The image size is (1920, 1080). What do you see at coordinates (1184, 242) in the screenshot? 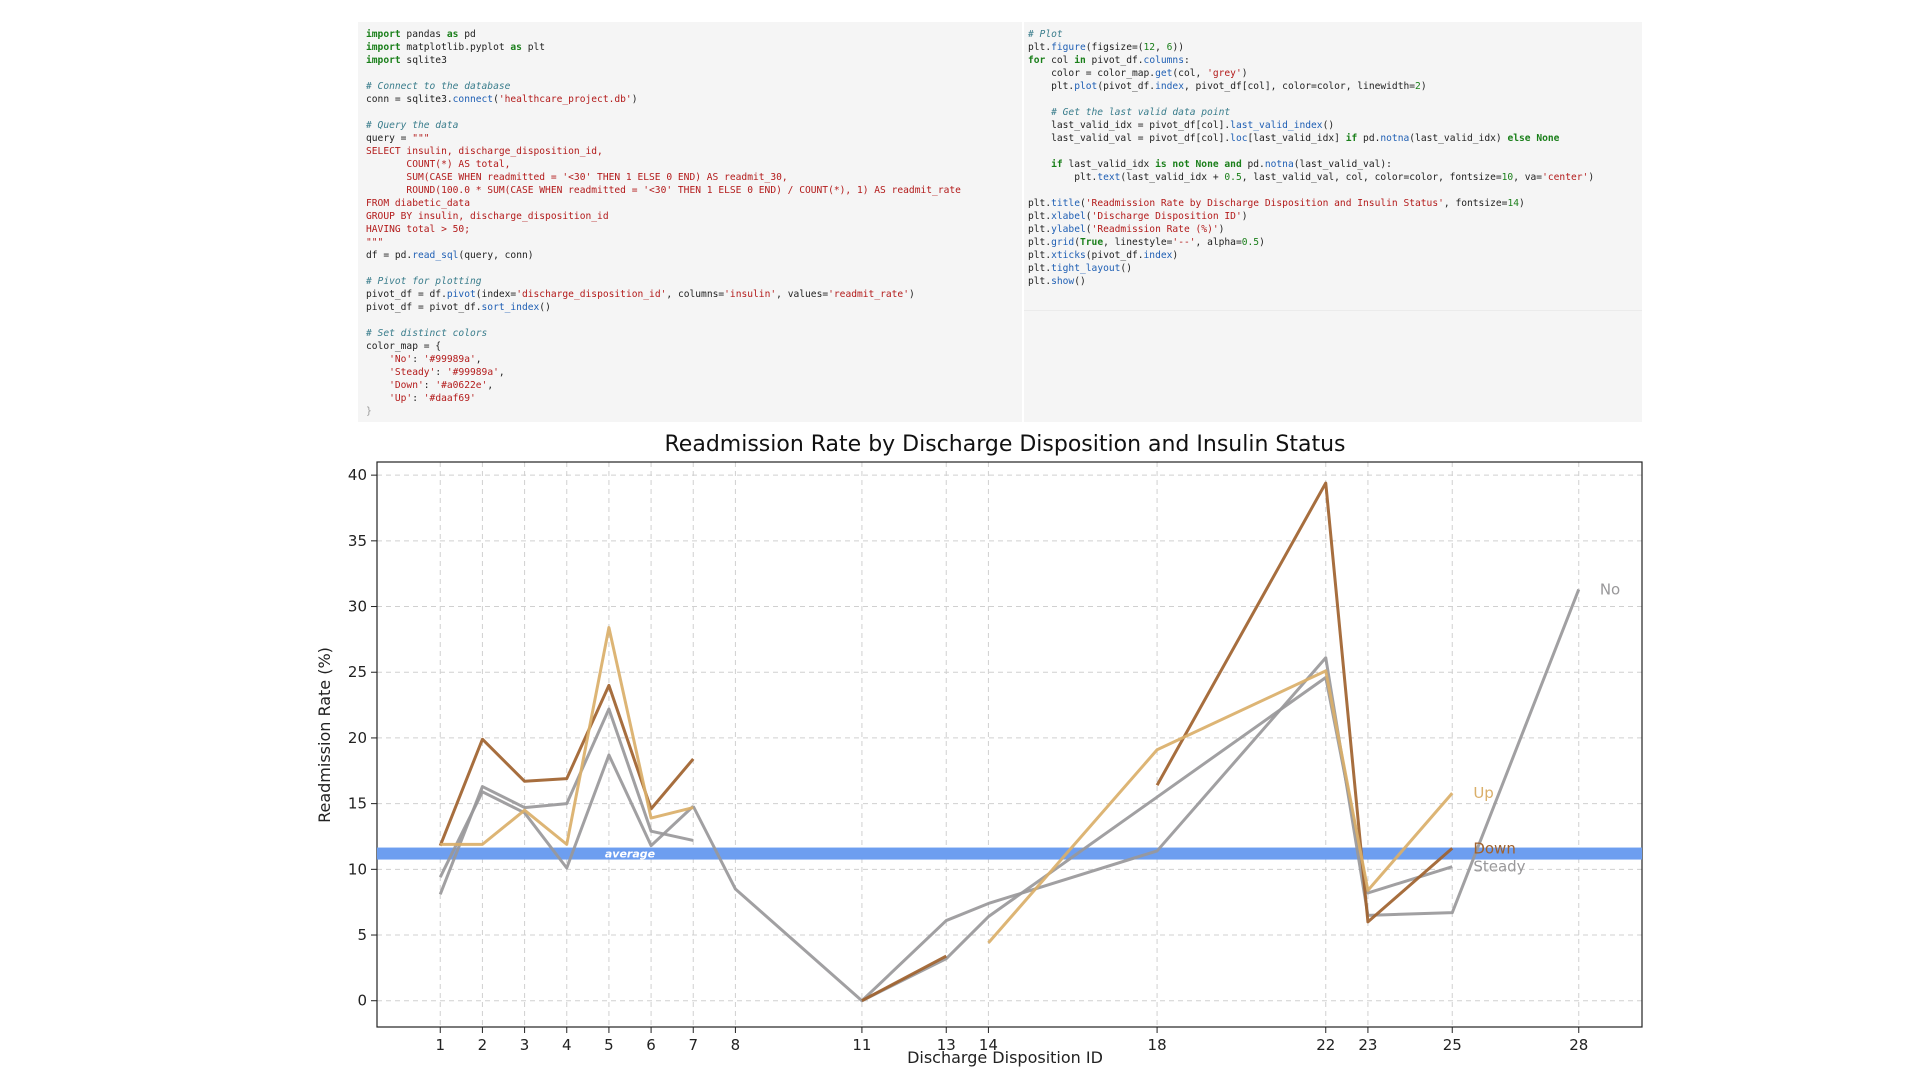
I see `code-token: '--'` at bounding box center [1184, 242].